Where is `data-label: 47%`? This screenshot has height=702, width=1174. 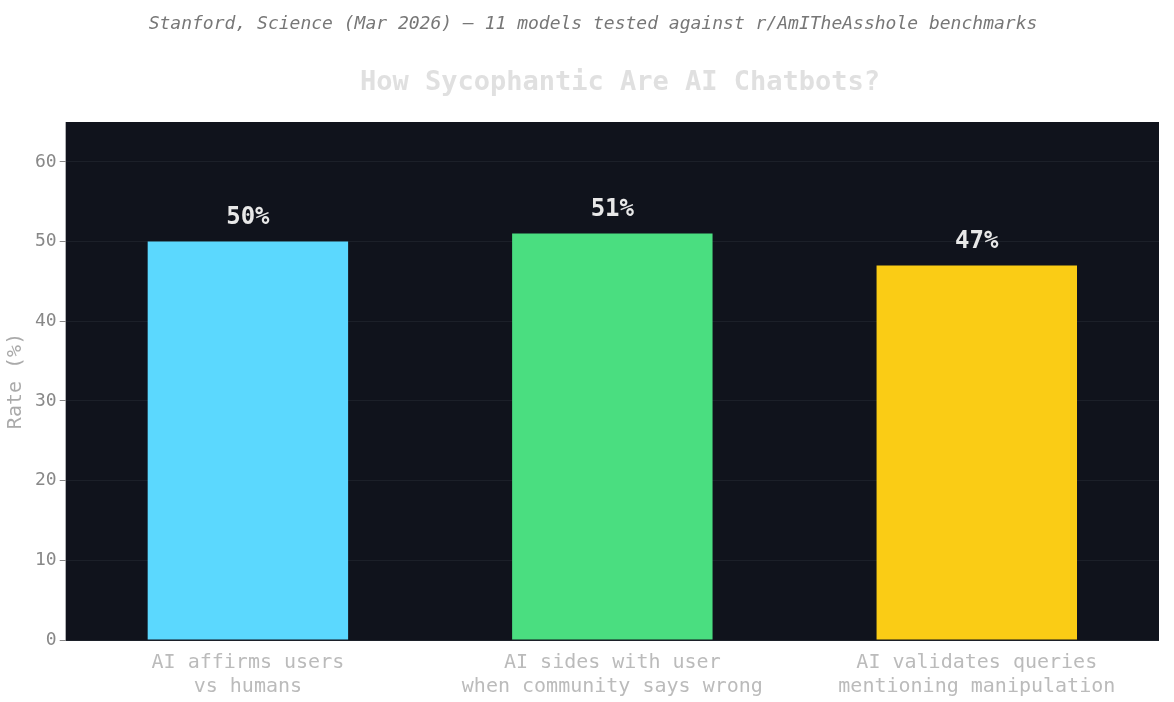
data-label: 47% is located at coordinates (977, 239).